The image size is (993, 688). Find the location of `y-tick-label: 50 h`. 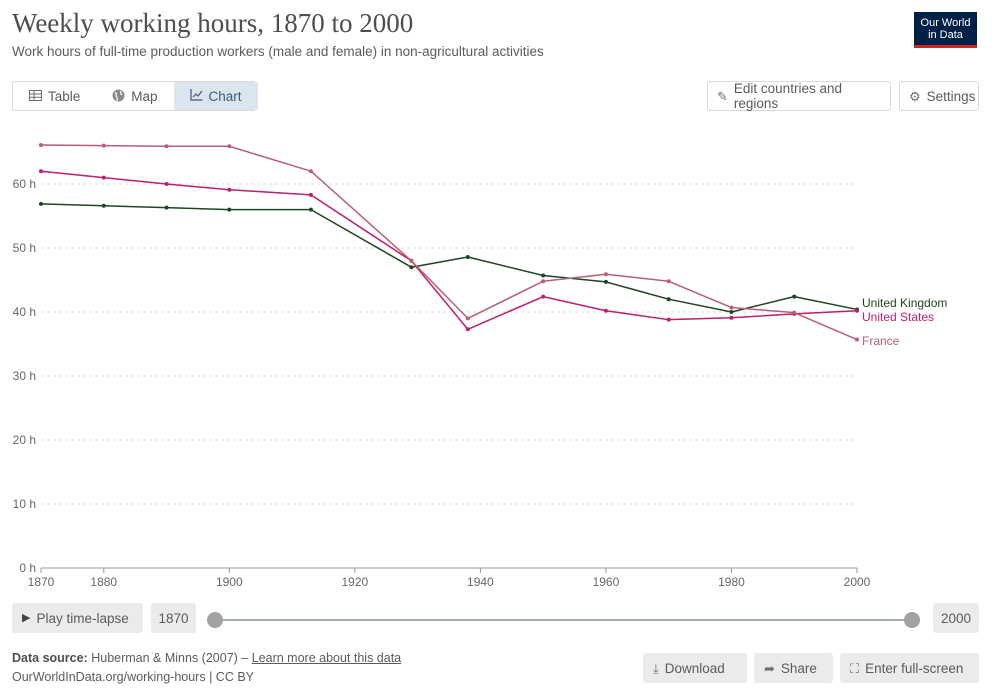

y-tick-label: 50 h is located at coordinates (24, 248).